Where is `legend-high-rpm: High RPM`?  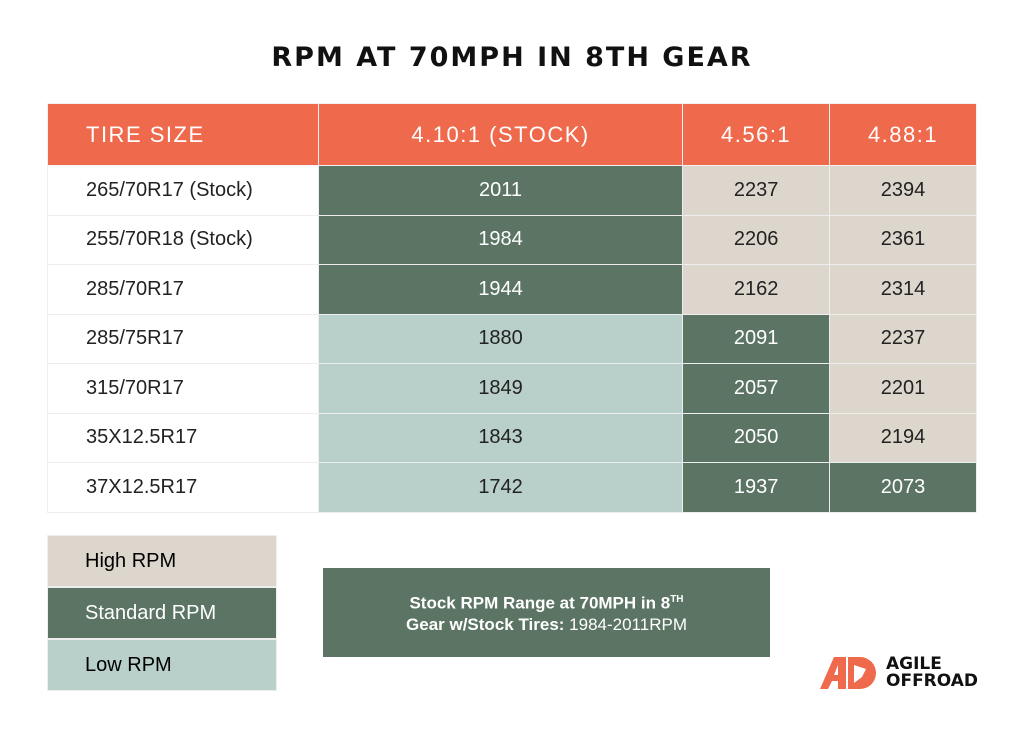
legend-high-rpm: High RPM is located at coordinates (162, 561).